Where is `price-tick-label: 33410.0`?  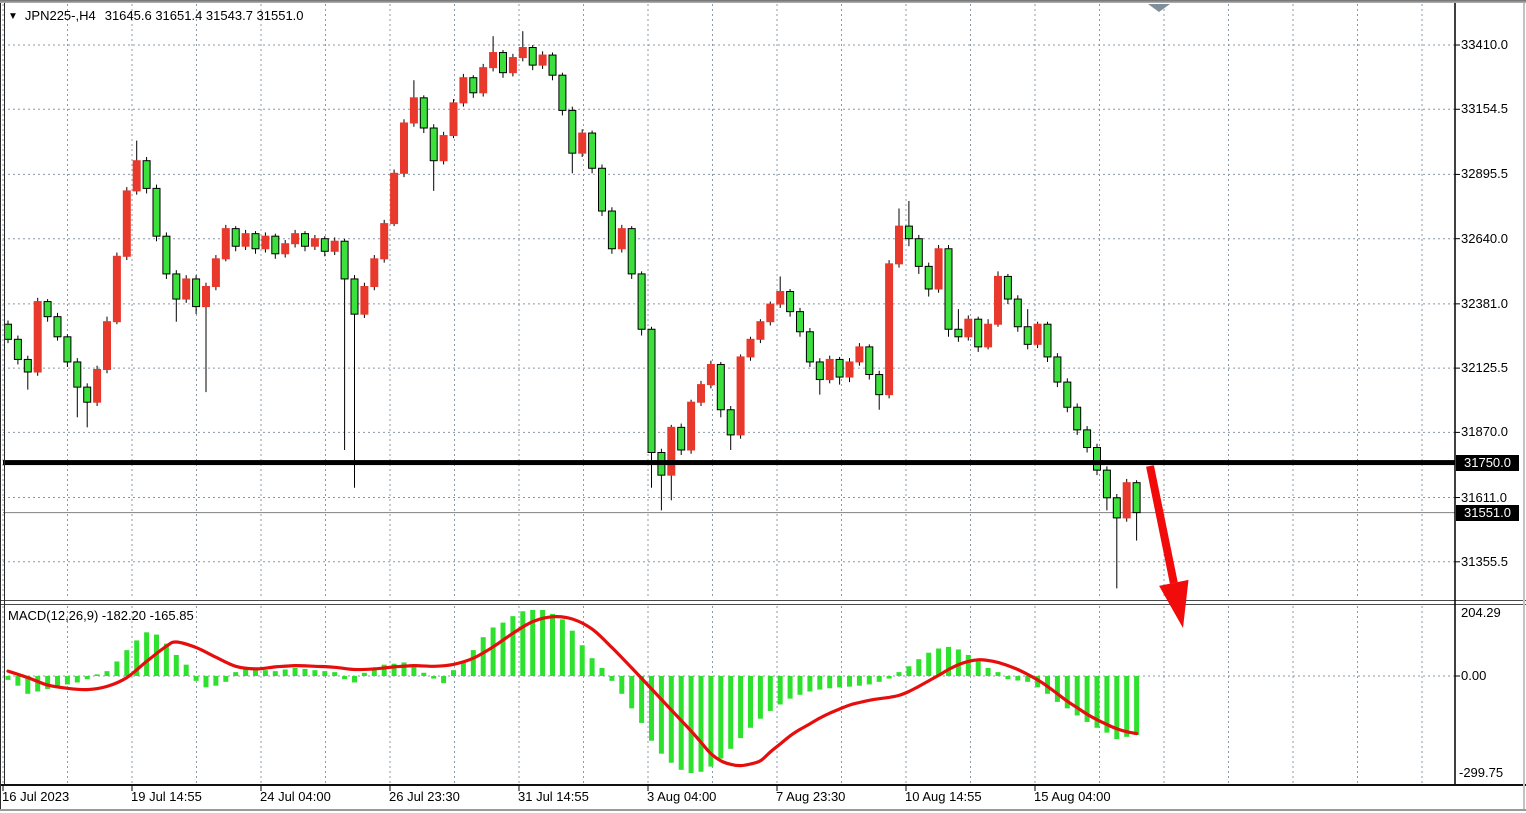 price-tick-label: 33410.0 is located at coordinates (1484, 44).